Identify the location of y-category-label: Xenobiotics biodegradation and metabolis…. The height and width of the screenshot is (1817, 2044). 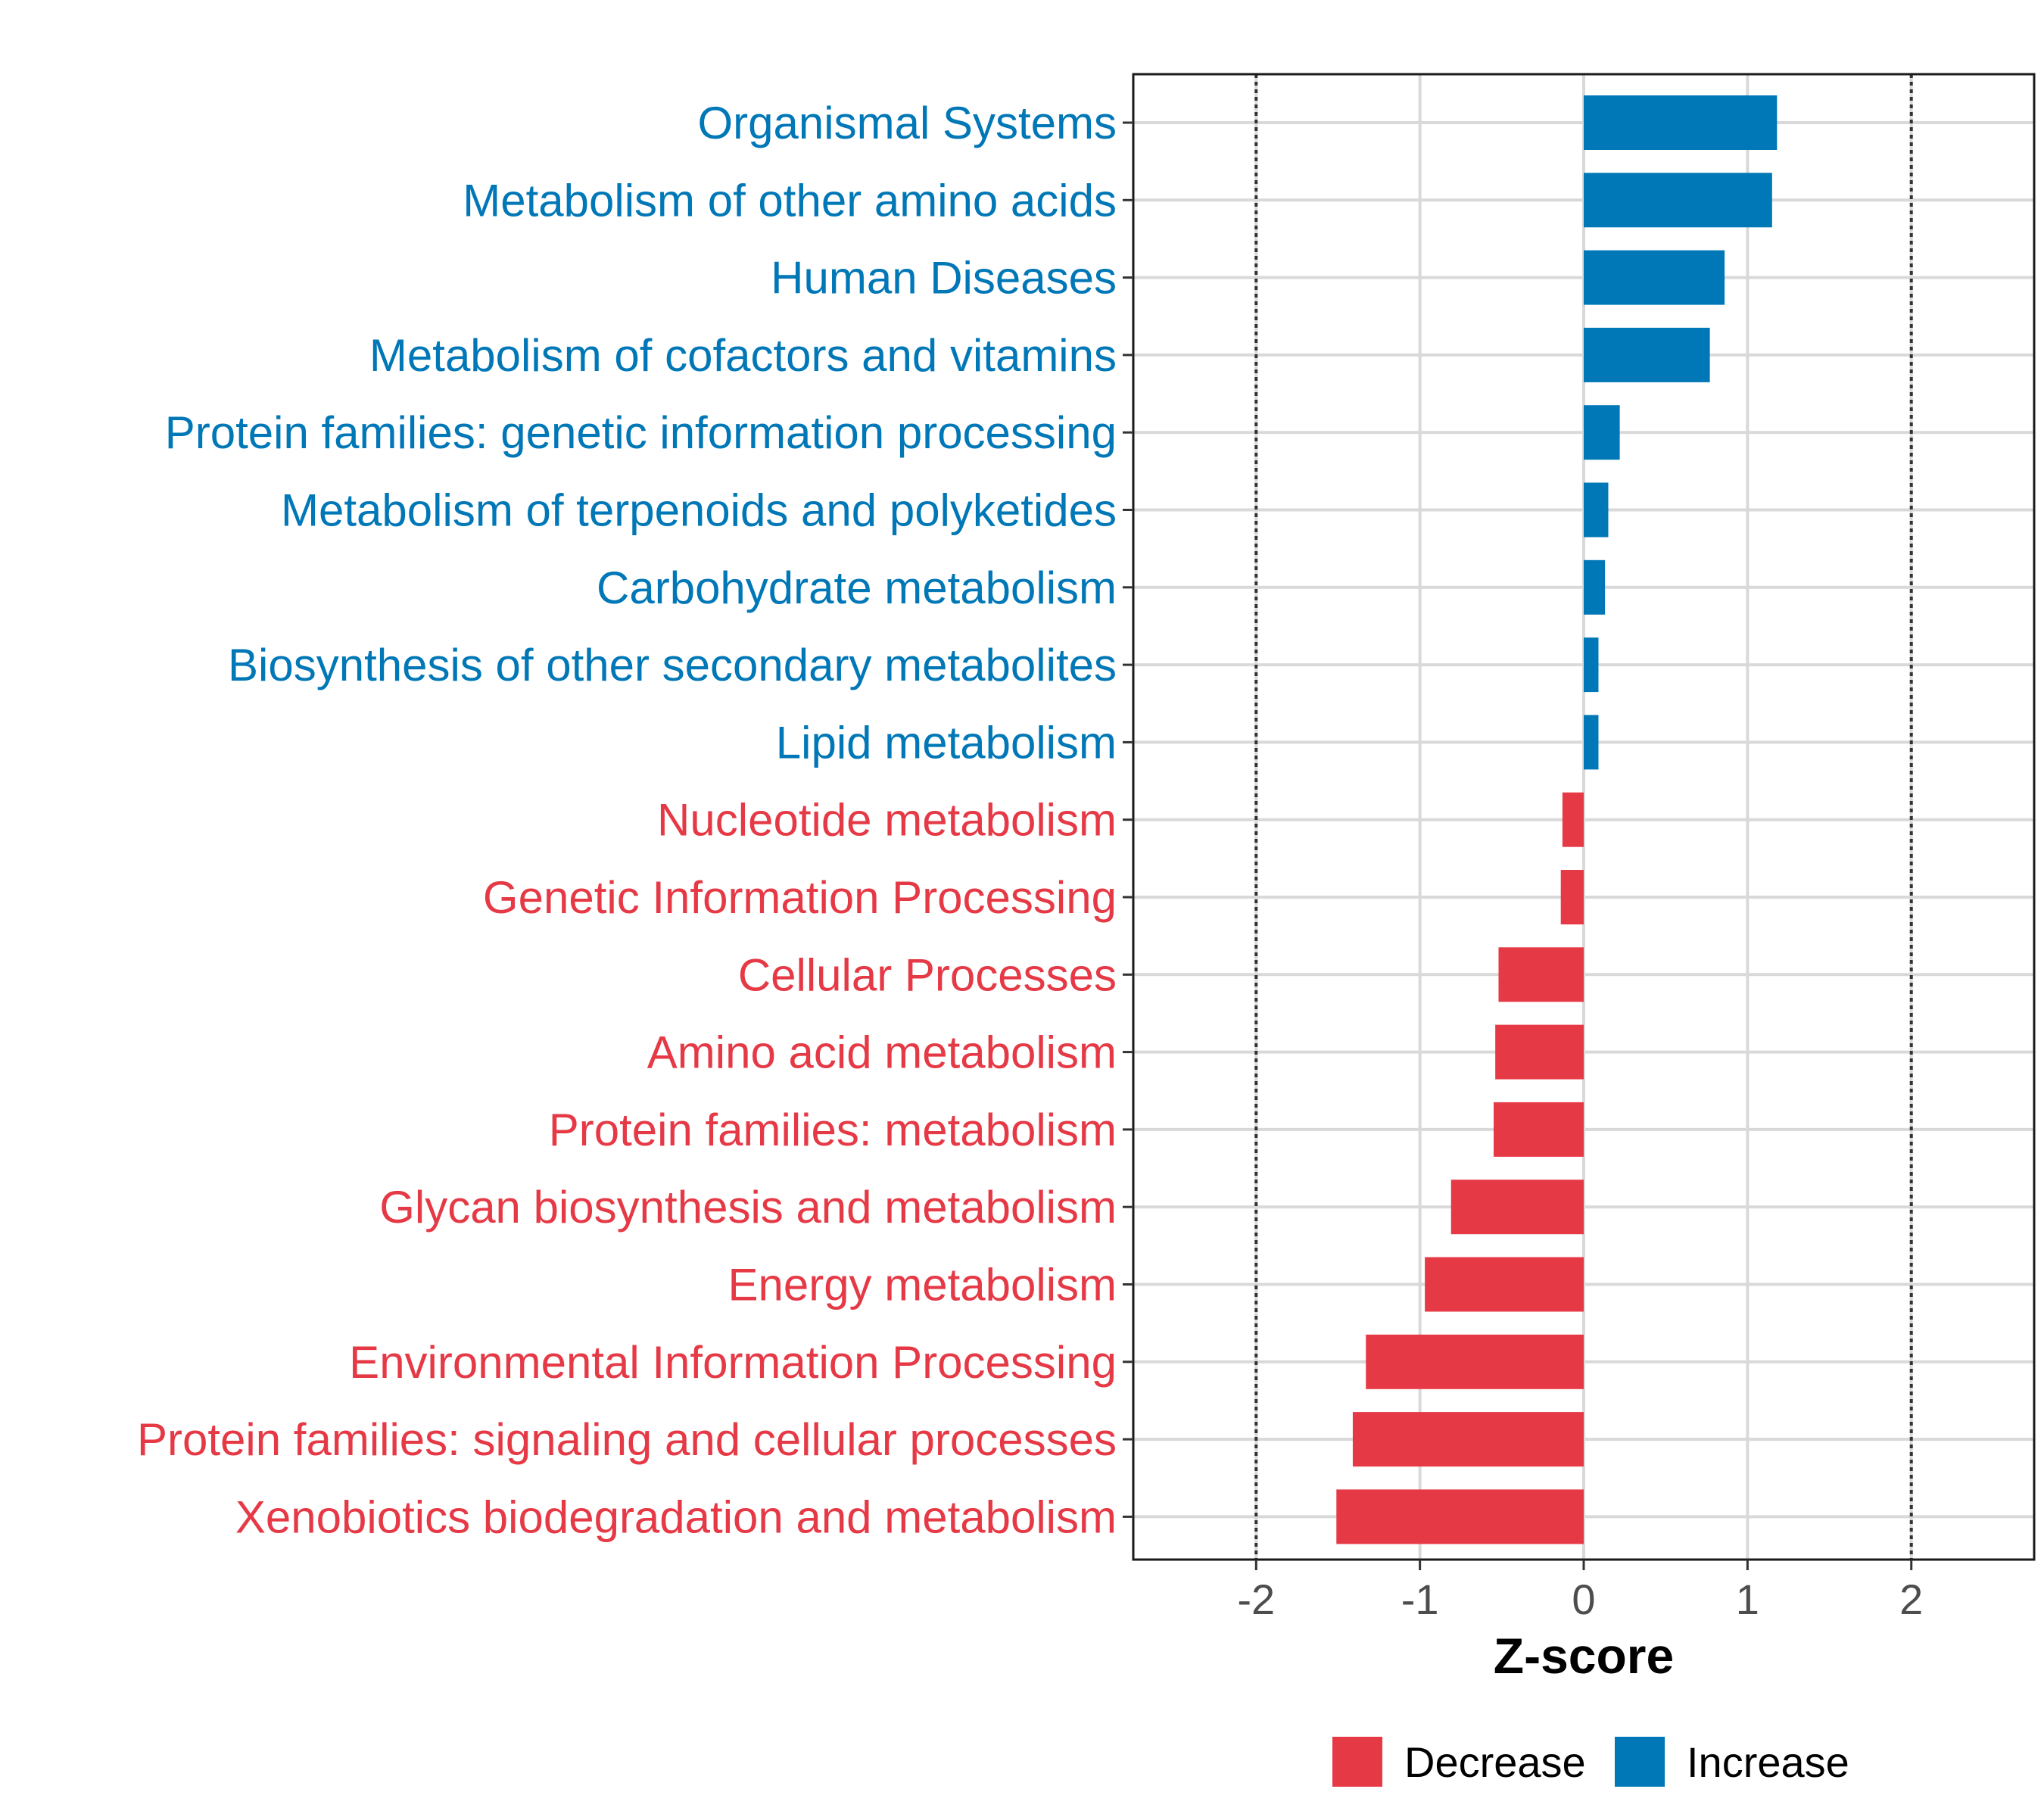
(676, 1516).